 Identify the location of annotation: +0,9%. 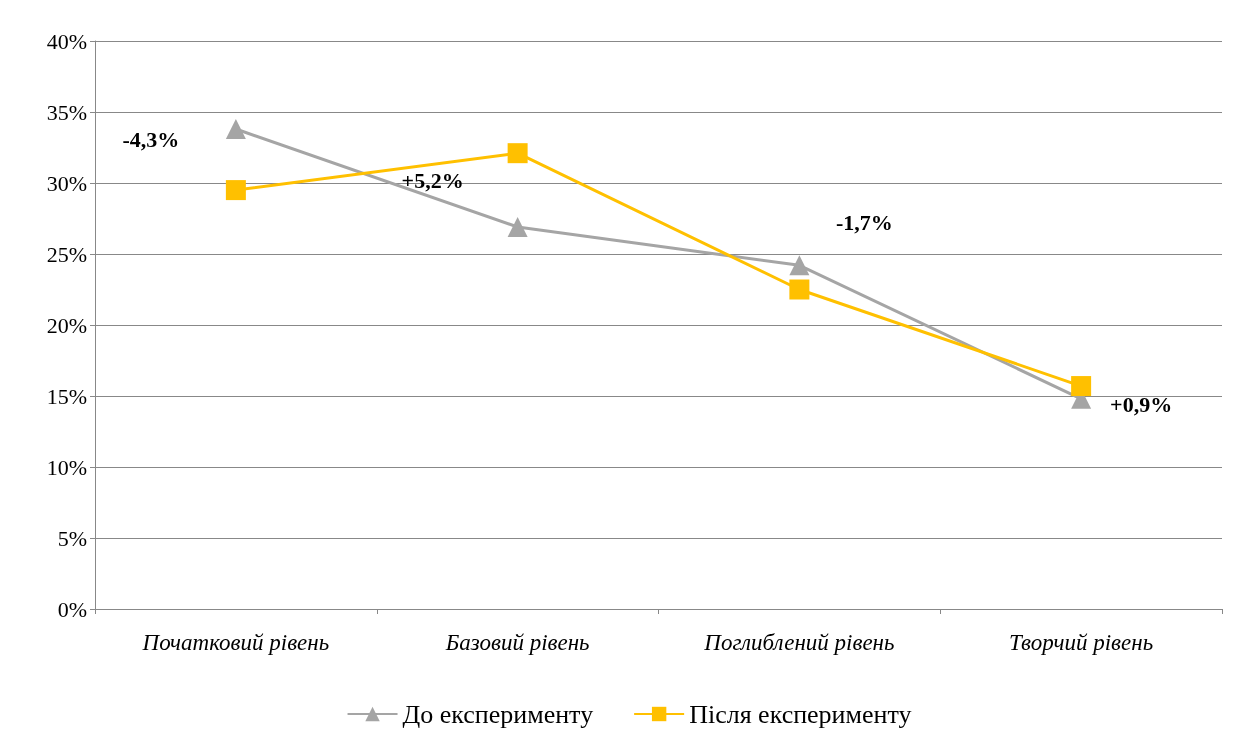
(1141, 404).